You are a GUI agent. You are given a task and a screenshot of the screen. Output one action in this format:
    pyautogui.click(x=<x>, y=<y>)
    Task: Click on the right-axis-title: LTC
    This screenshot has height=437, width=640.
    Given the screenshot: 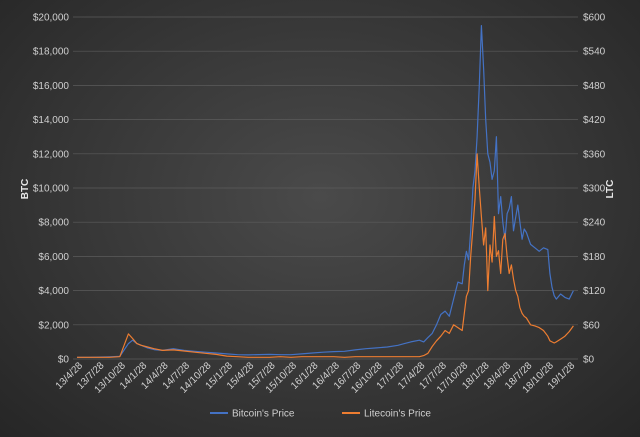 What is the action you would take?
    pyautogui.click(x=610, y=189)
    